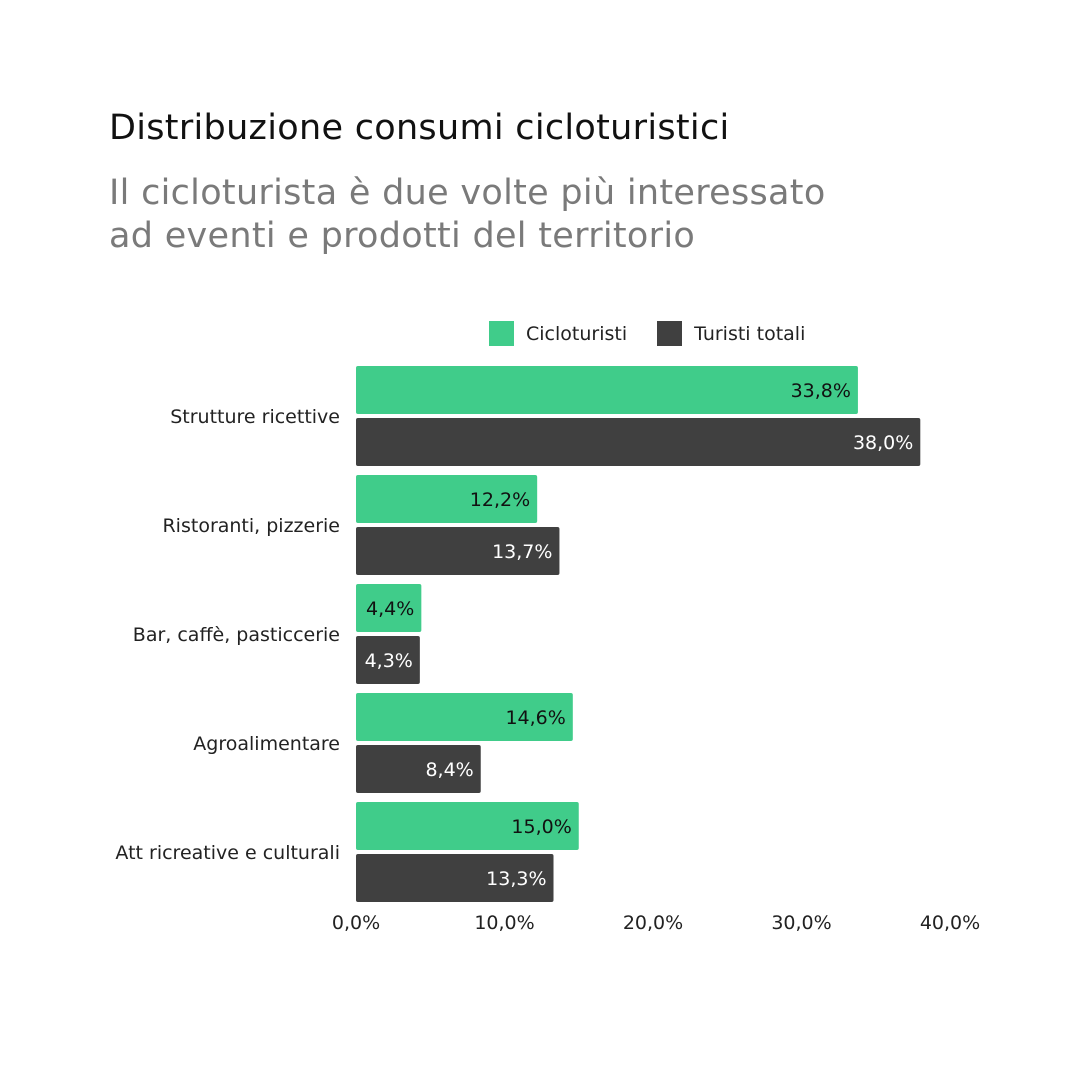 The height and width of the screenshot is (1080, 1080). What do you see at coordinates (227, 853) in the screenshot?
I see `category-label: Att ricreative e culturali` at bounding box center [227, 853].